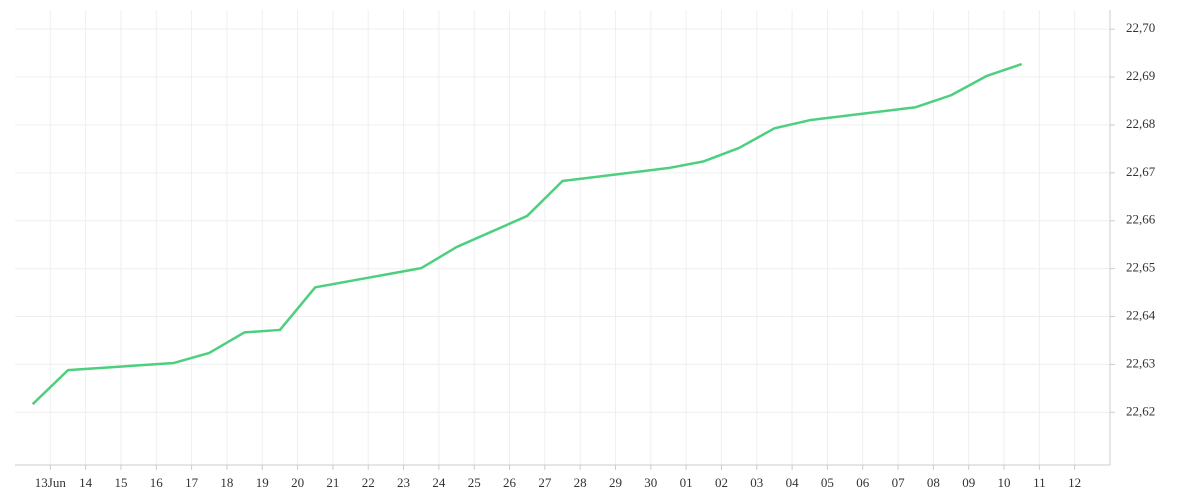  Describe the element at coordinates (262, 482) in the screenshot. I see `x-tick-label: 19` at that location.